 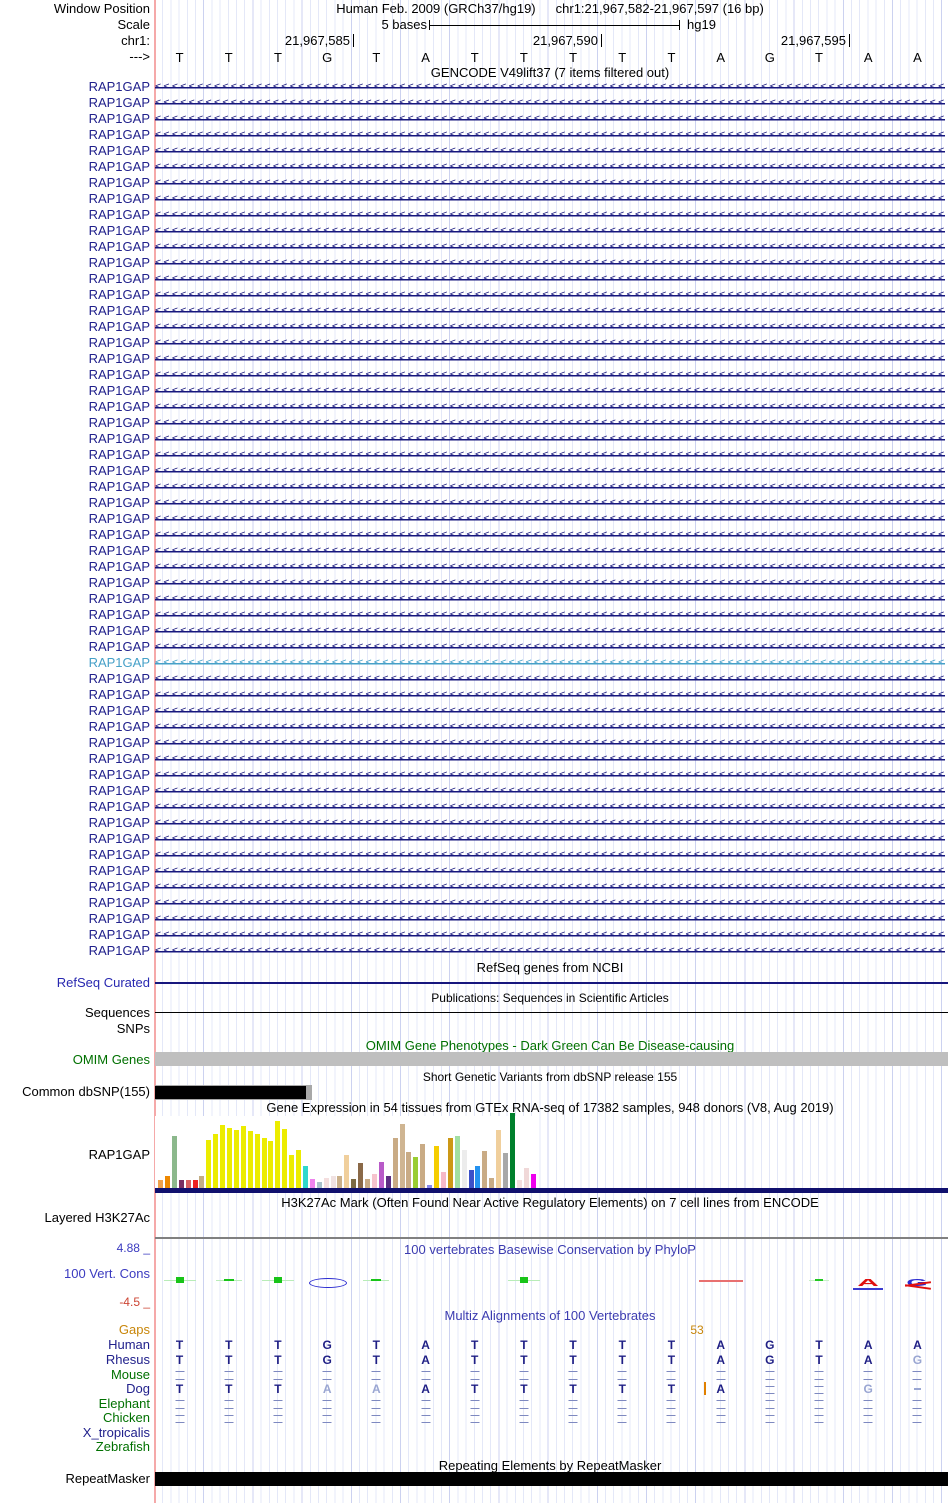 I want to click on species-label-chicken: Chicken, so click(x=126, y=1417).